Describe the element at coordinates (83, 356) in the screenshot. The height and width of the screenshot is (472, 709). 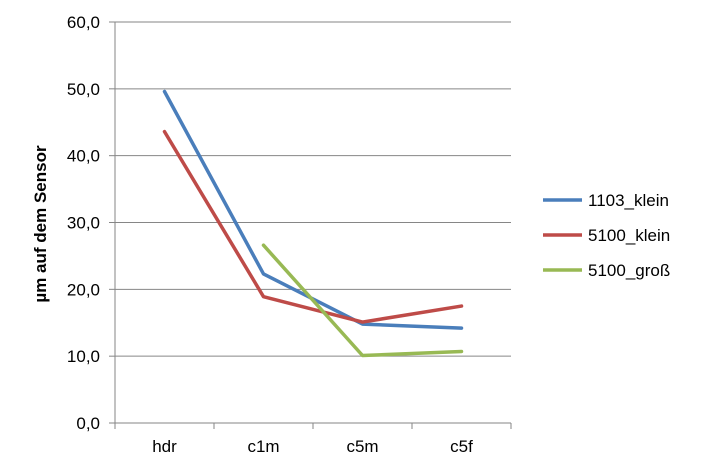
I see `y-tick-label: 10,0` at that location.